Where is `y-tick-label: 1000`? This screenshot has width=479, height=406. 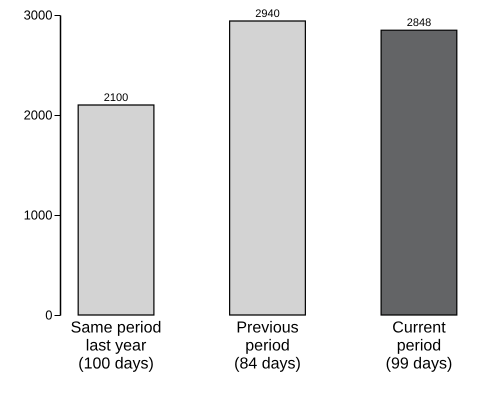 y-tick-label: 1000 is located at coordinates (38, 215).